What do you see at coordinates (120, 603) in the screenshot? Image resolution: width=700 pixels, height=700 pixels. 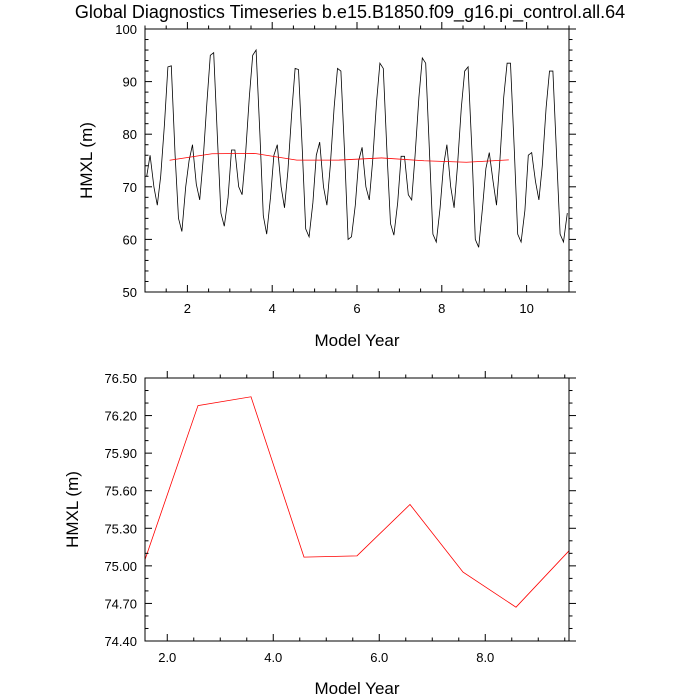 I see `y-tick-label: 74.70` at bounding box center [120, 603].